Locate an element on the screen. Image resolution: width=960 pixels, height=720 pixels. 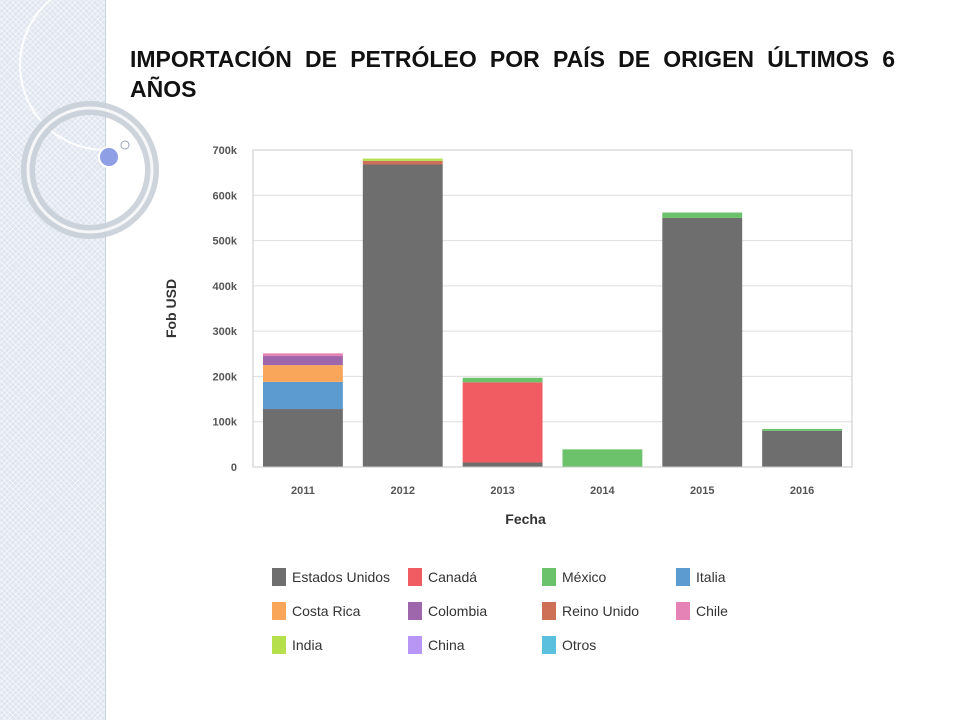
legend-label: Canadá is located at coordinates (452, 577).